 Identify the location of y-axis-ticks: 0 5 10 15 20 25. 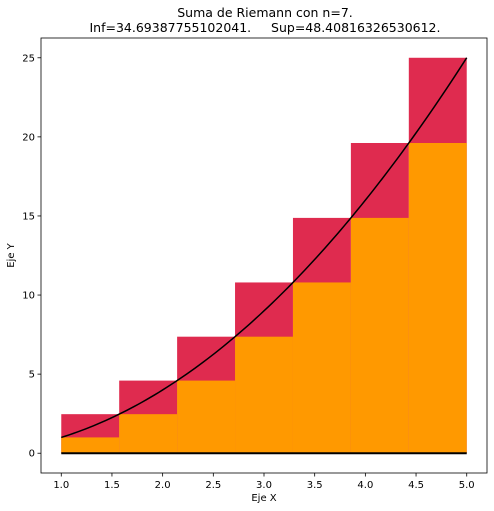
(31, 256).